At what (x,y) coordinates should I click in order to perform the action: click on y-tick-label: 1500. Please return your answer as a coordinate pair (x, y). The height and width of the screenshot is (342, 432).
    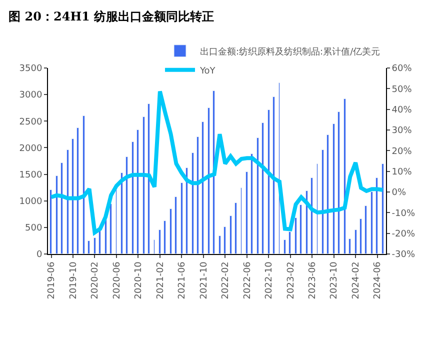
    Looking at the image, I should click on (30, 175).